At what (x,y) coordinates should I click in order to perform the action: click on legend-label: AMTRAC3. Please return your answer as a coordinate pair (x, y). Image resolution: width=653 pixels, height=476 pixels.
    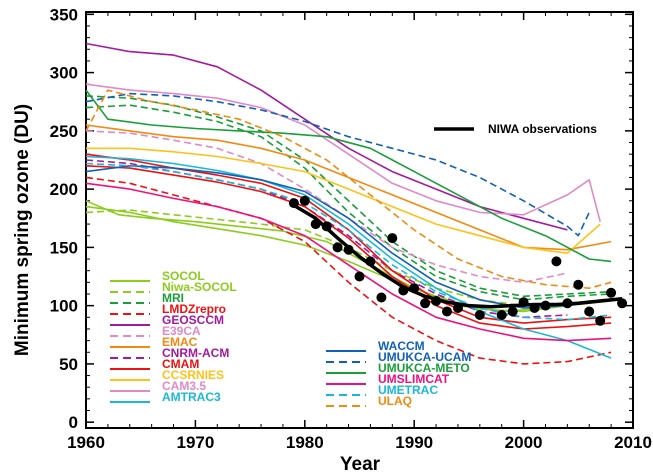
    Looking at the image, I should click on (191, 397).